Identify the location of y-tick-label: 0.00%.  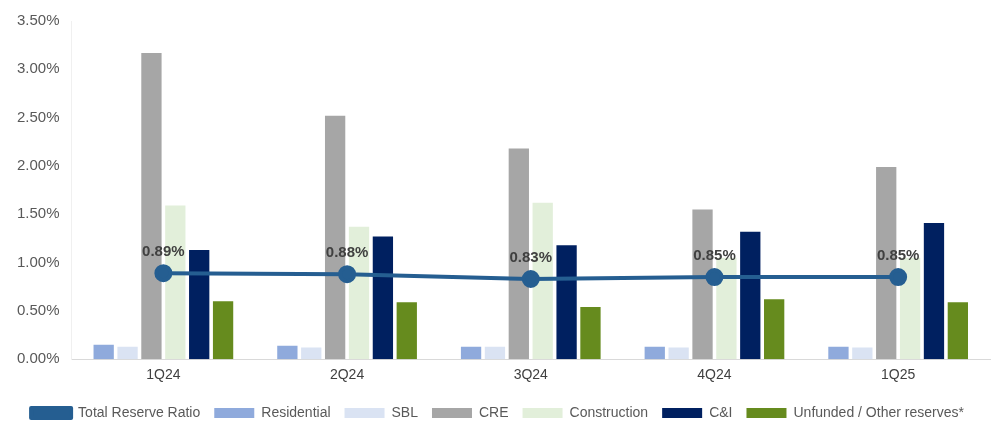
(38, 358).